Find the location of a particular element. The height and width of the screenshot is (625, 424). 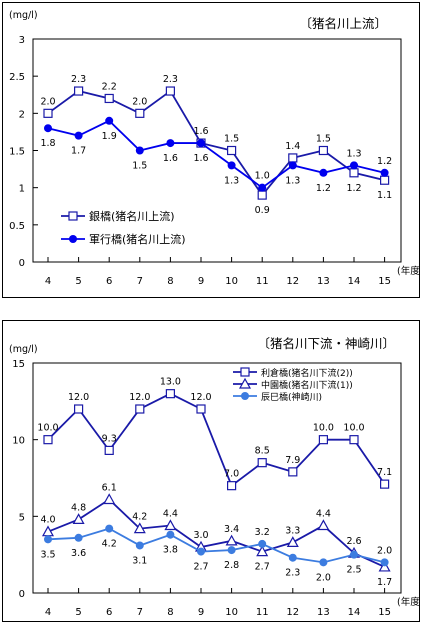

data-label: 3.8 is located at coordinates (170, 550).